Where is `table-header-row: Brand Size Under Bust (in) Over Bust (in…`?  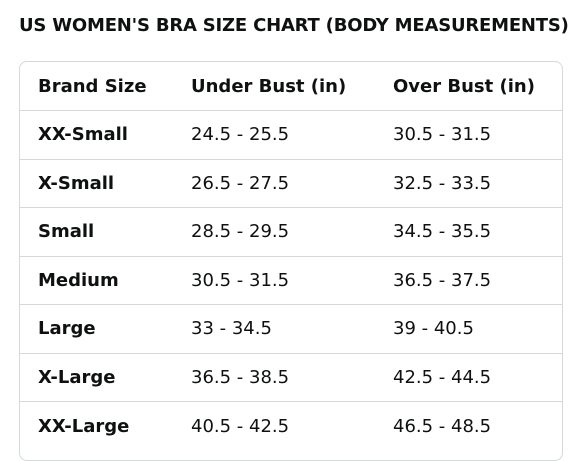
table-header-row: Brand Size Under Bust (in) Over Bust (in… is located at coordinates (291, 86).